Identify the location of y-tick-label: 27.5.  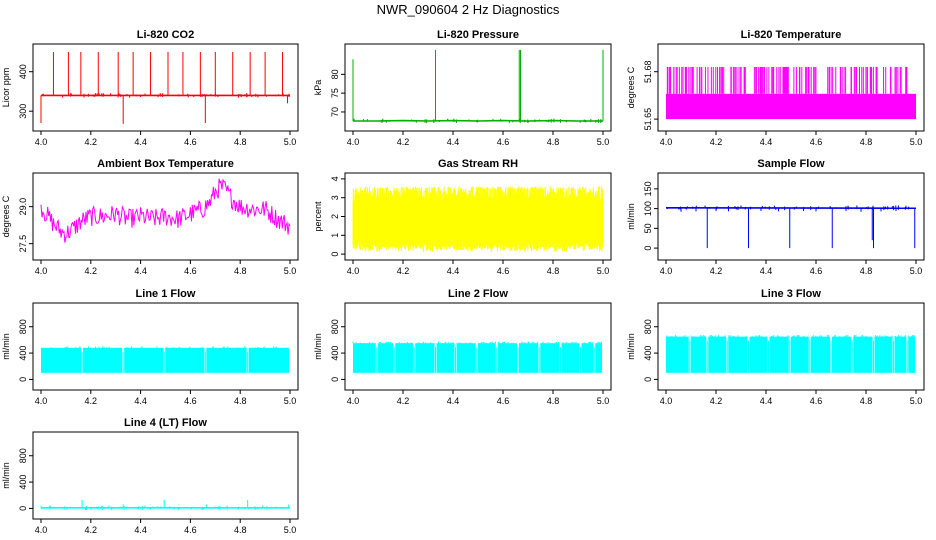
(23, 244).